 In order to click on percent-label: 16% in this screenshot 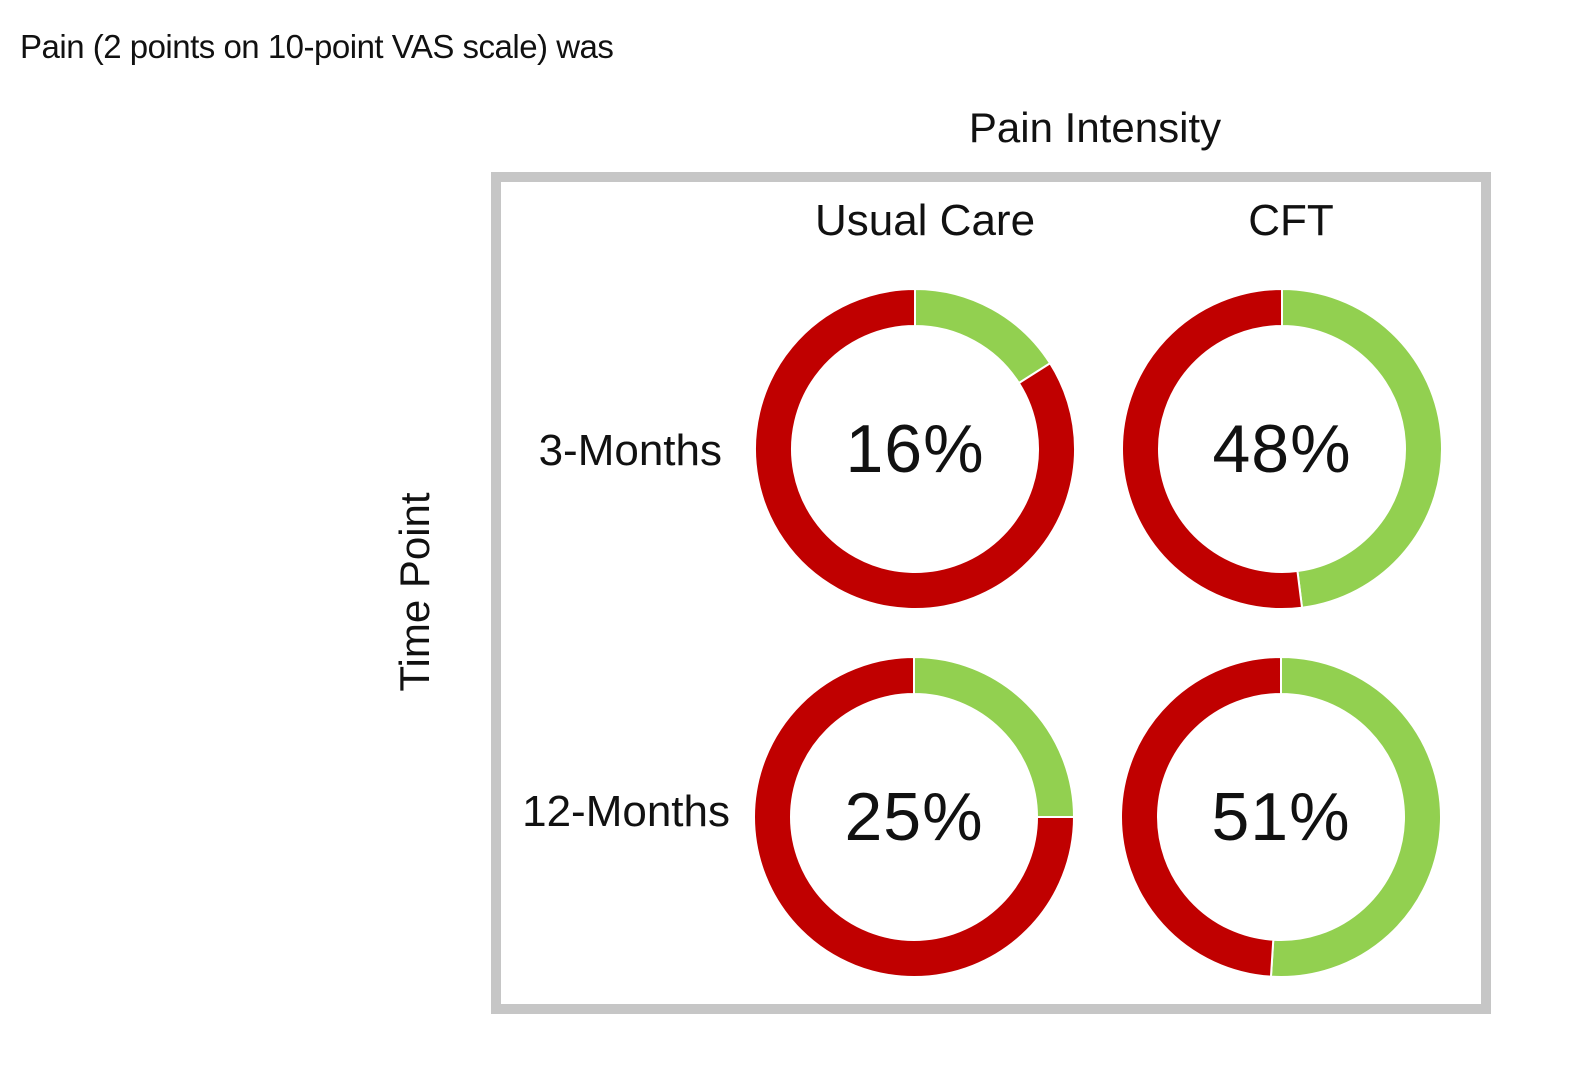, I will do `click(915, 449)`.